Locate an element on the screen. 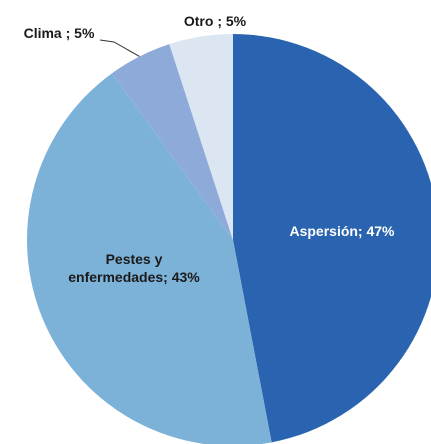 This screenshot has height=444, width=431. data-label: Aspersión; 47% is located at coordinates (342, 231).